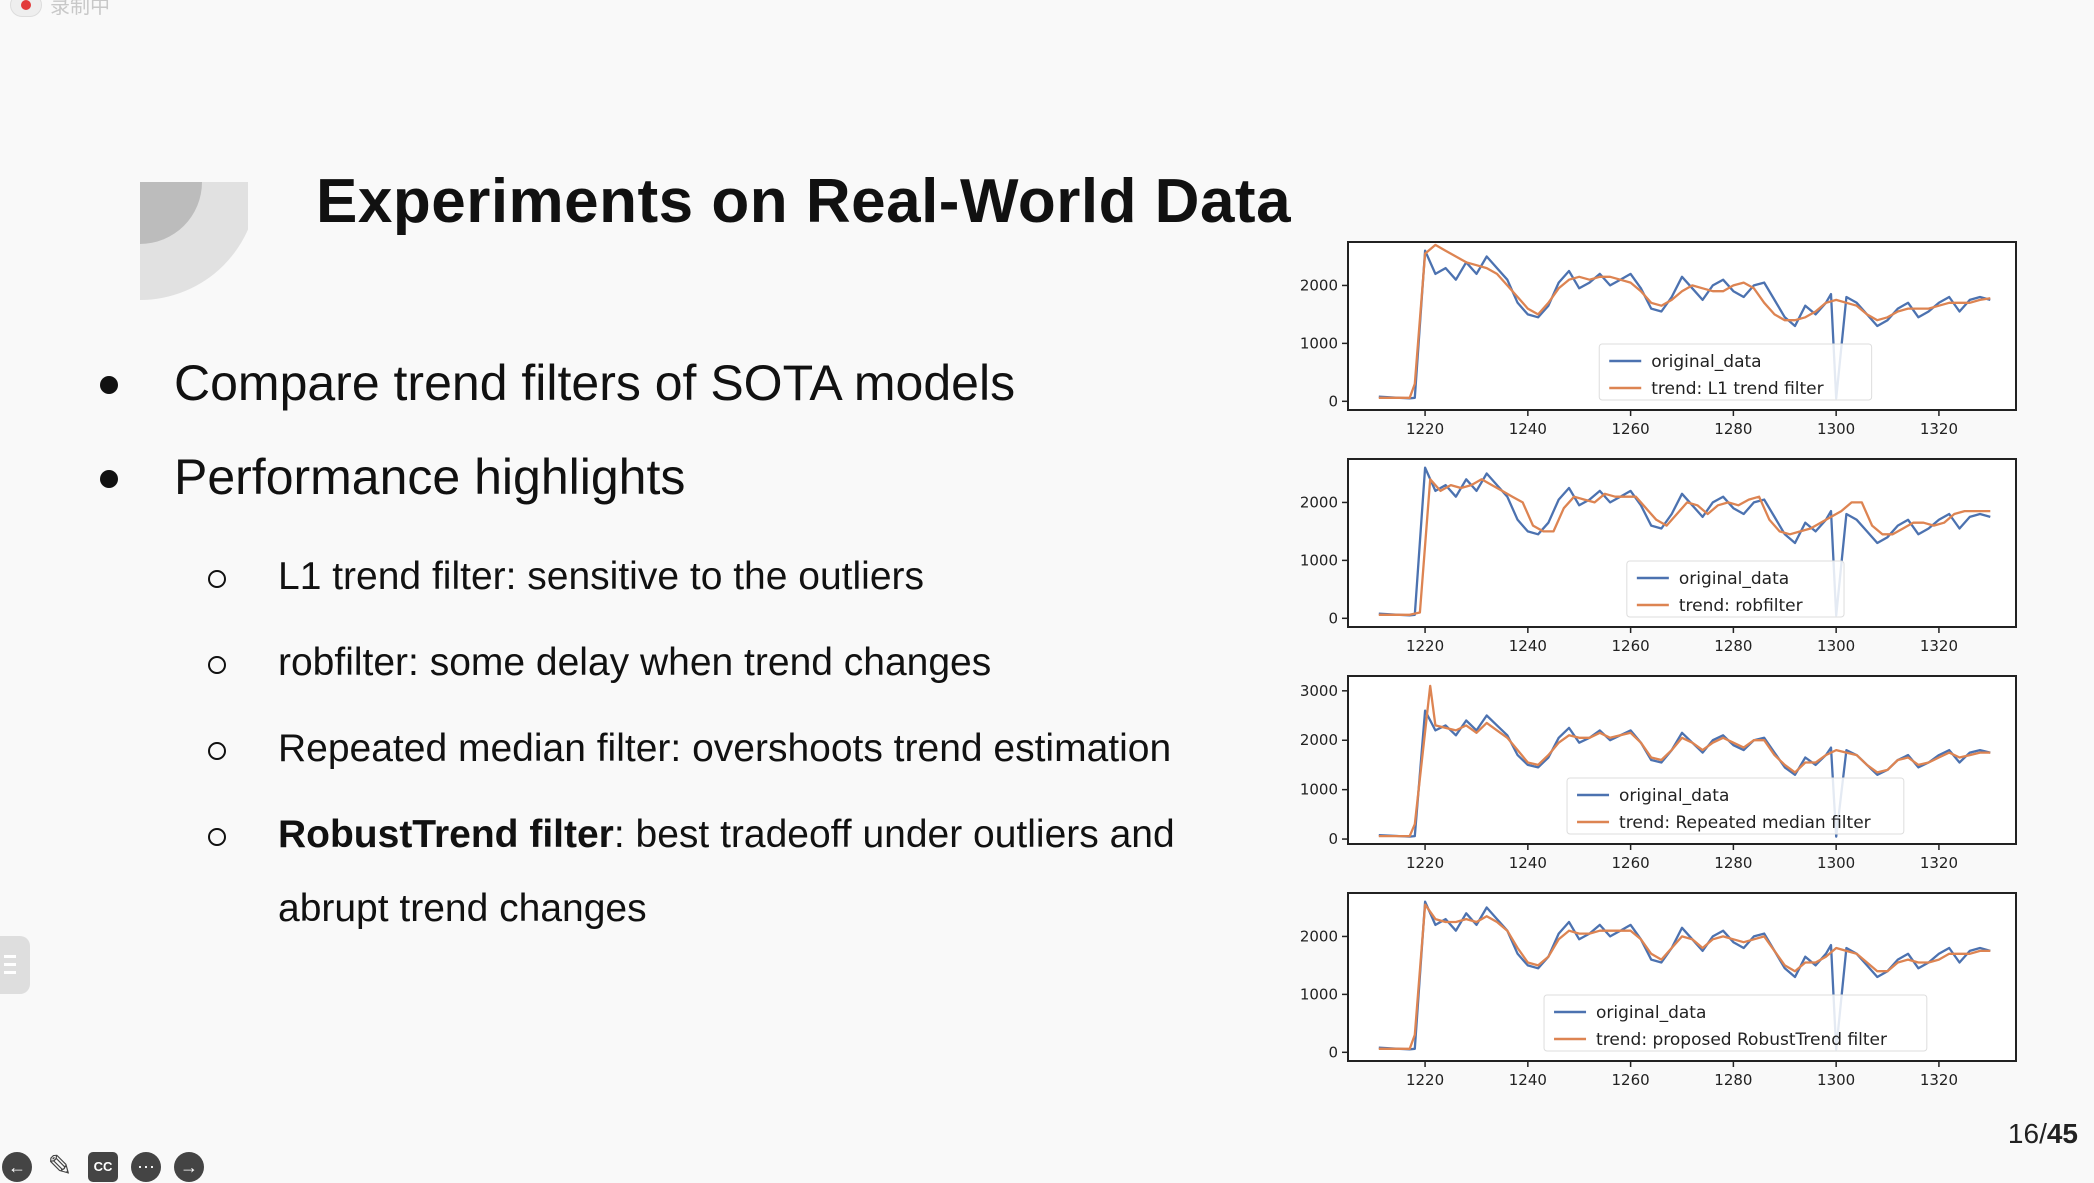  Describe the element at coordinates (146, 1167) in the screenshot. I see `more-icon: ⋯` at that location.